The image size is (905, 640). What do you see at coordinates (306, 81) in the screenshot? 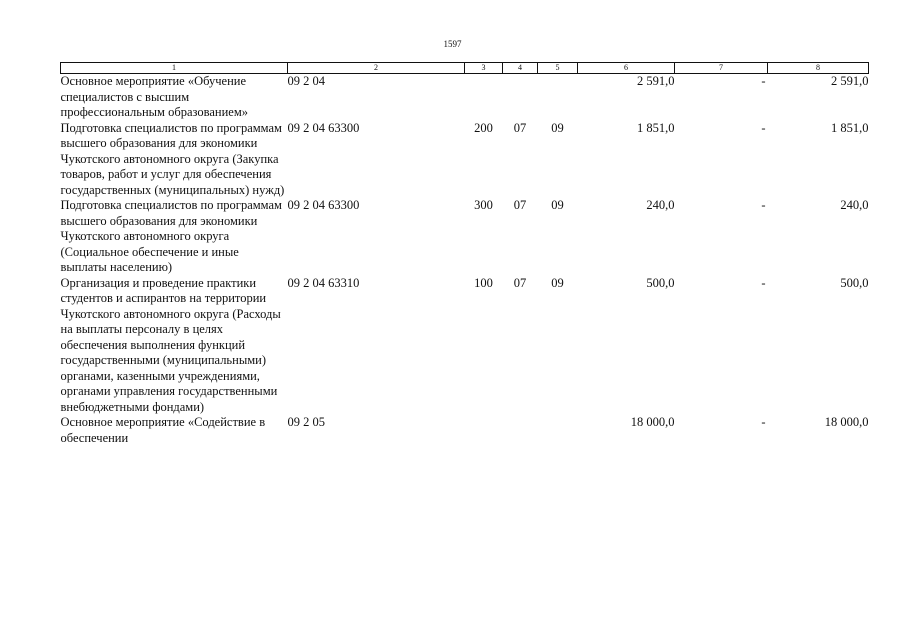
I see `row-code: 09 2 04` at bounding box center [306, 81].